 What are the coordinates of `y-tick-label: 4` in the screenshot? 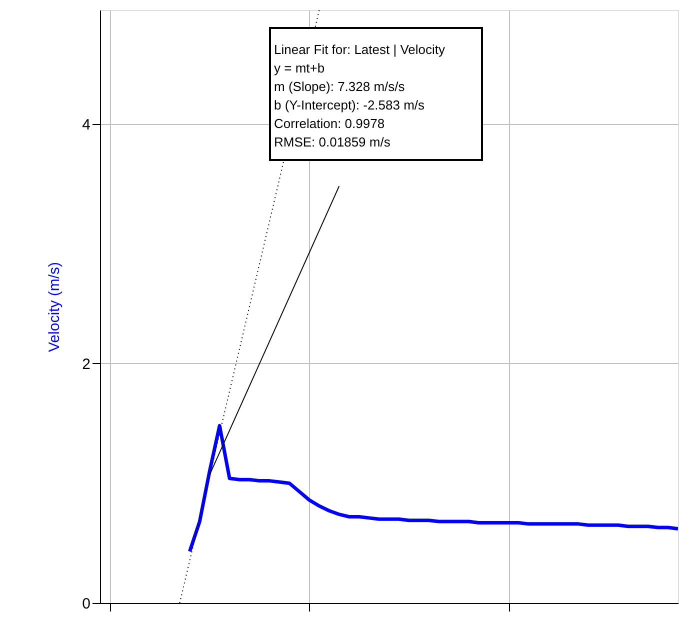 It's located at (86, 125).